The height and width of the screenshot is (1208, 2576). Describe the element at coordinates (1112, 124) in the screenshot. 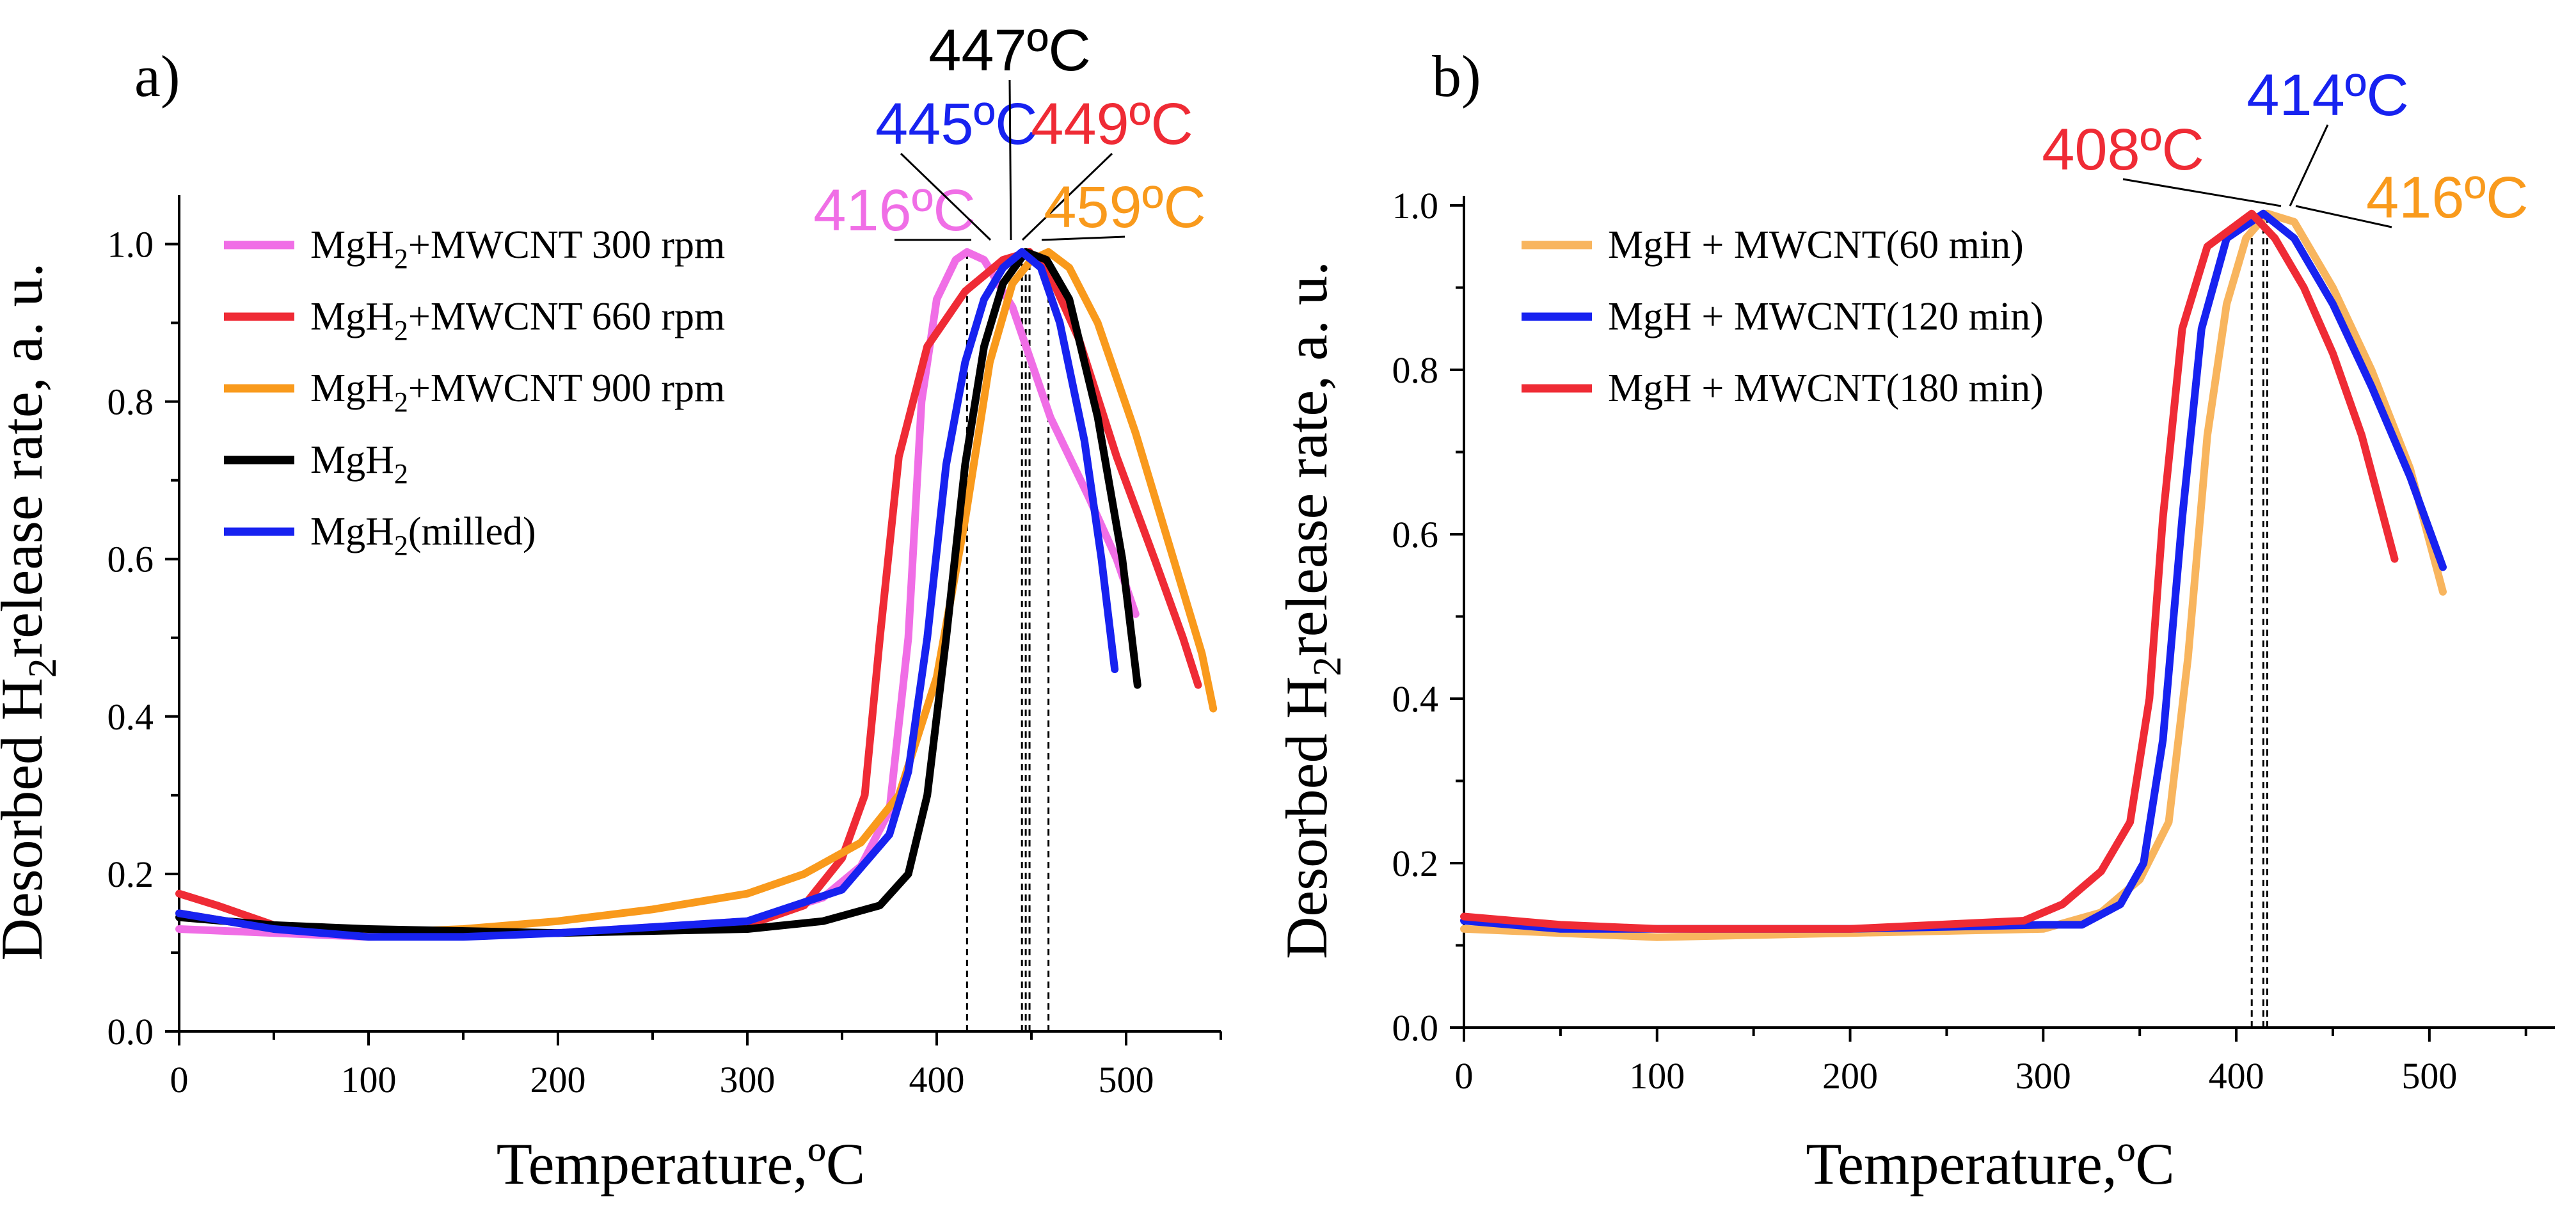

I see `peak-temperature-label: 449ºC` at that location.